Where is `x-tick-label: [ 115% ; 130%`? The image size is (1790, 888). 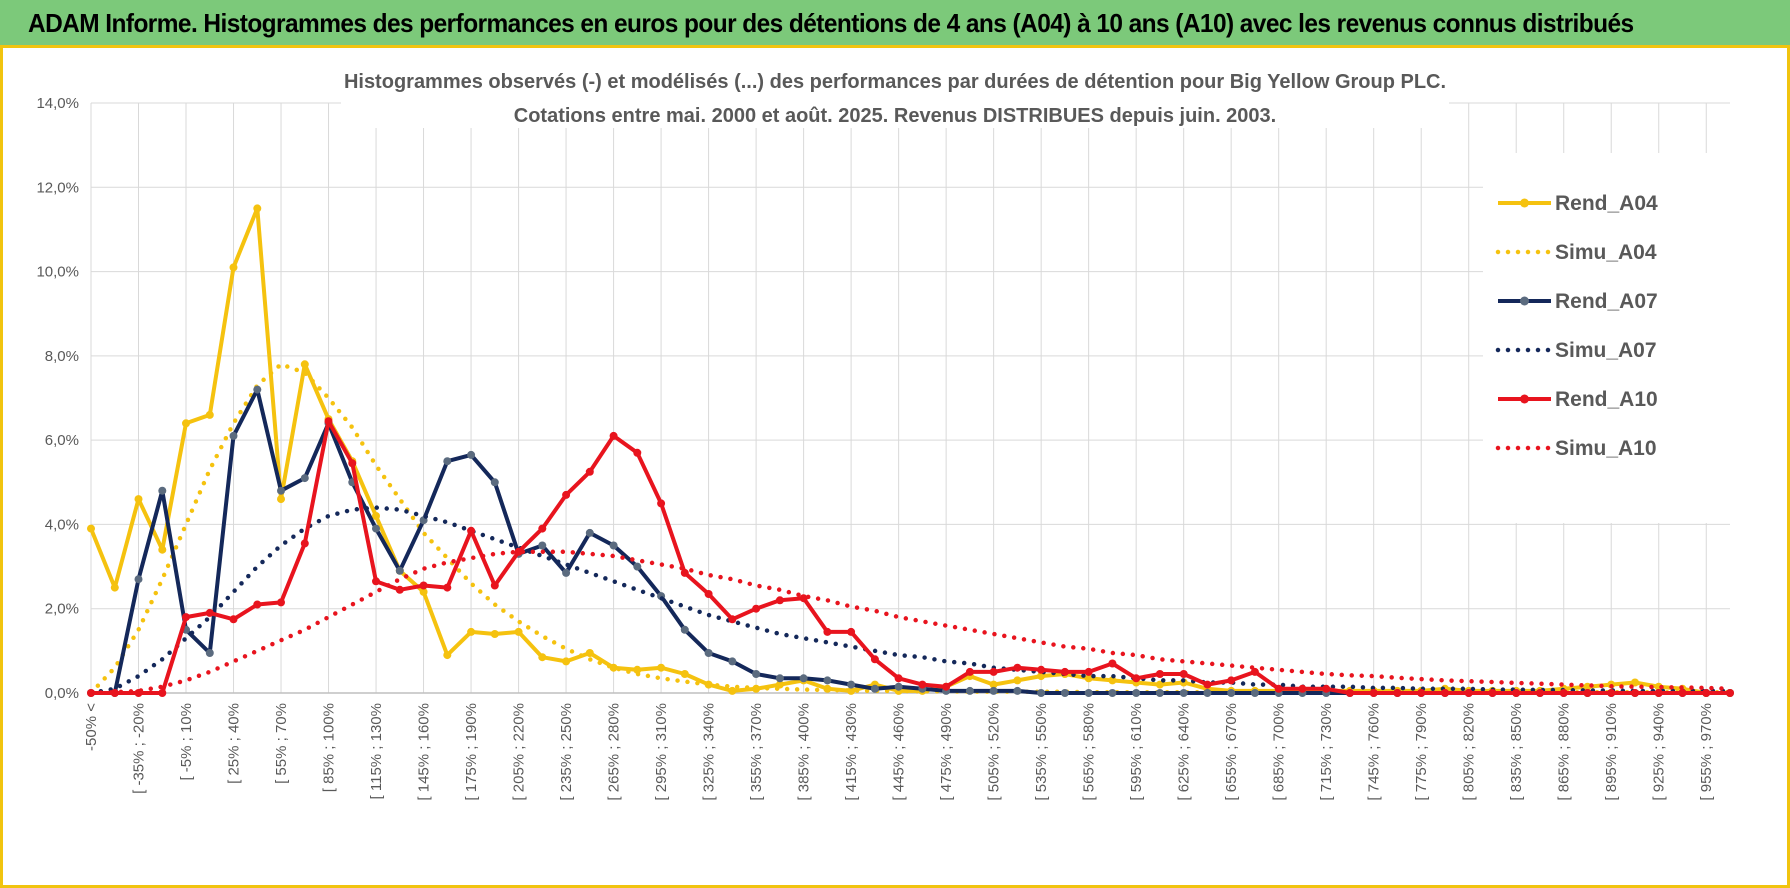 x-tick-label: [ 115% ; 130% is located at coordinates (376, 751).